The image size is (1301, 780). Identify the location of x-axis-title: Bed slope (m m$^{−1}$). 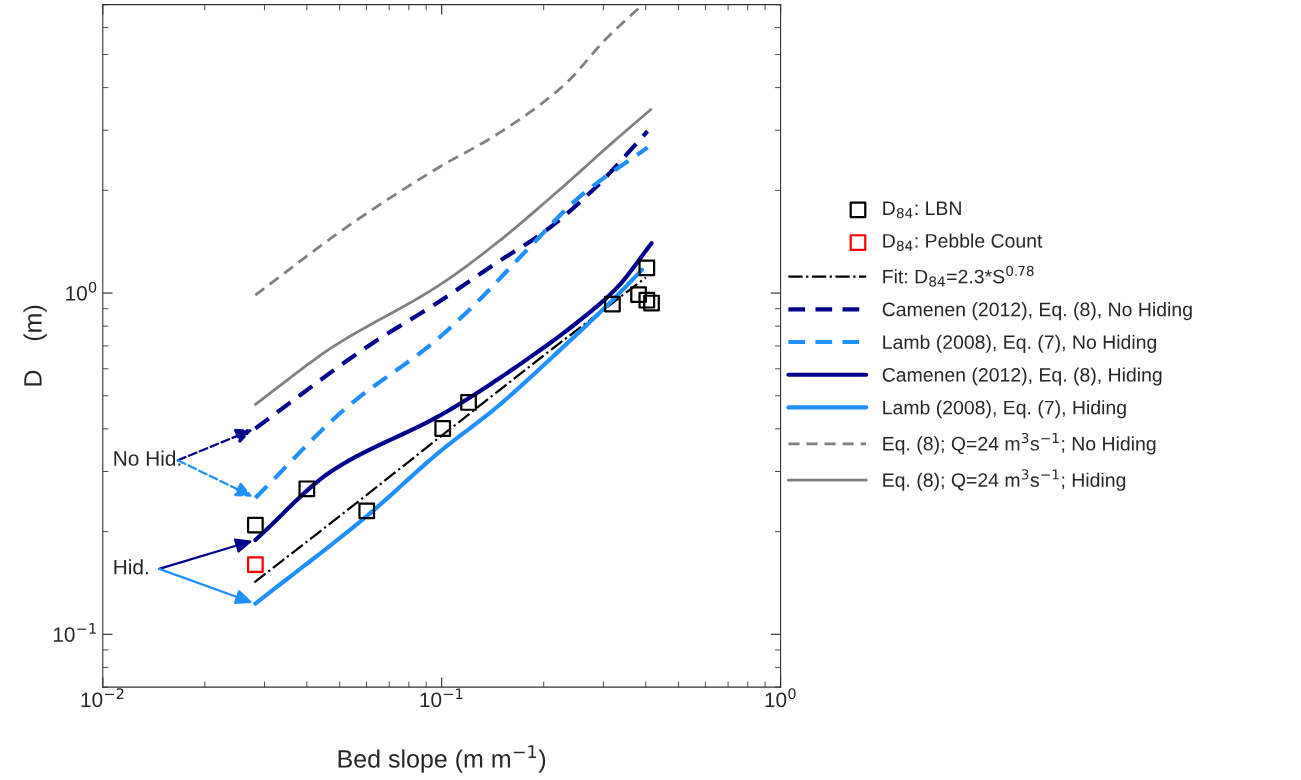
(442, 759).